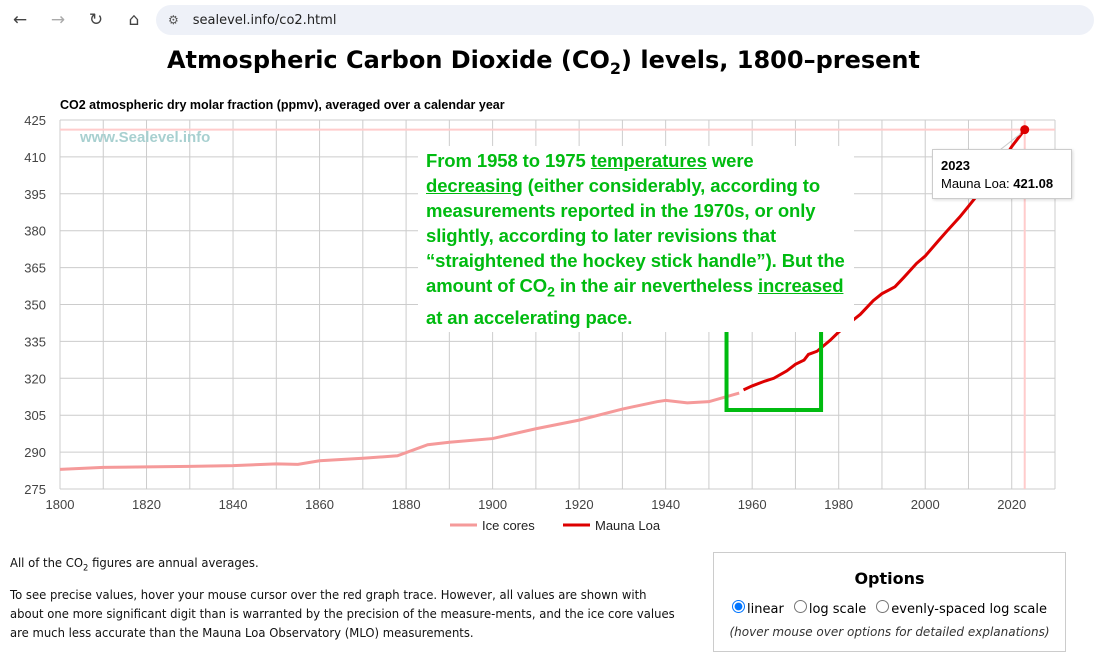 Image resolution: width=1094 pixels, height=663 pixels. Describe the element at coordinates (35, 452) in the screenshot. I see `y-tick-label: 290` at that location.